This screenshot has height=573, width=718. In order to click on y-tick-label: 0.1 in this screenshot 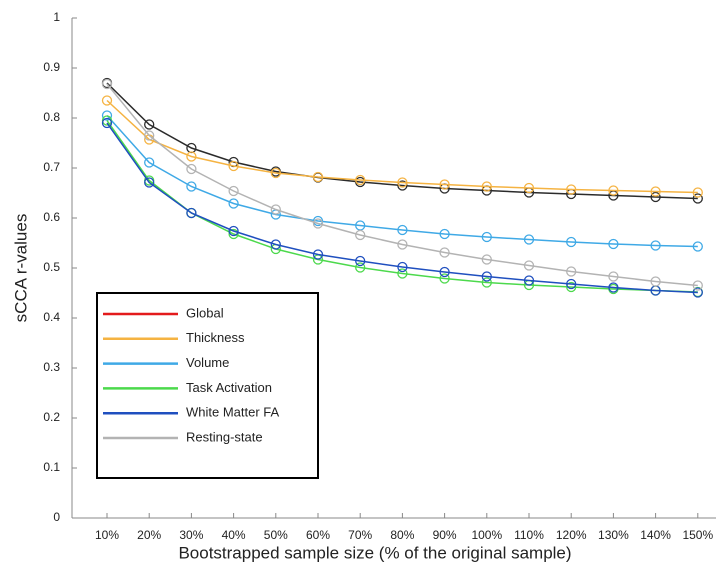, I will do `click(51, 467)`.